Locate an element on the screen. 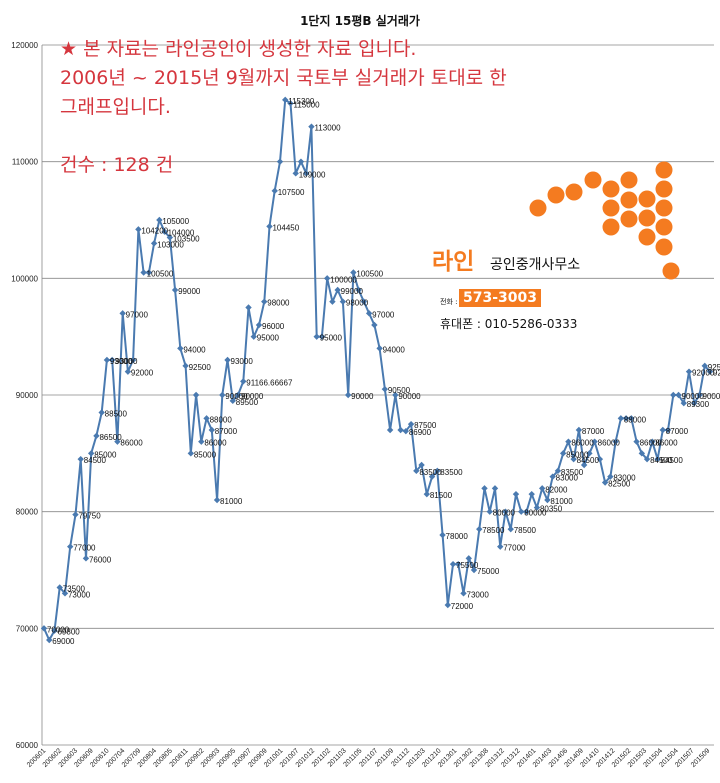 This screenshot has height=783, width=720. data-label: 113000 is located at coordinates (327, 128).